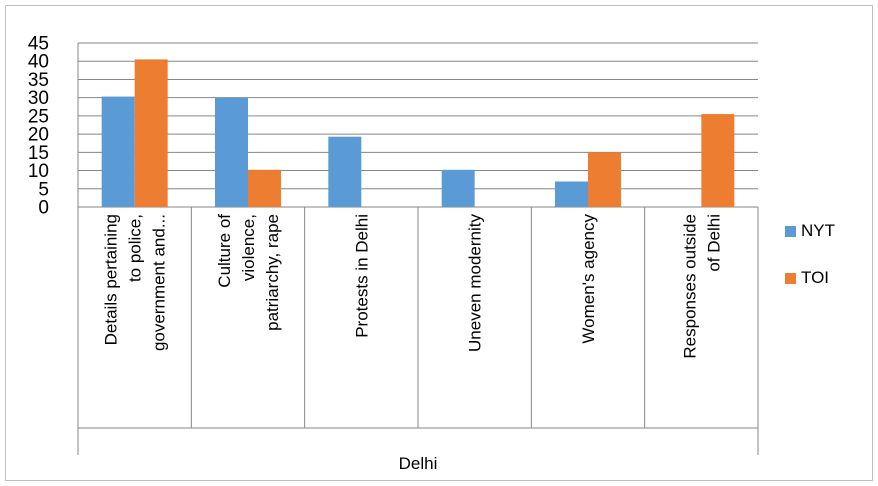  Describe the element at coordinates (815, 277) in the screenshot. I see `legend-label: TOI` at that location.